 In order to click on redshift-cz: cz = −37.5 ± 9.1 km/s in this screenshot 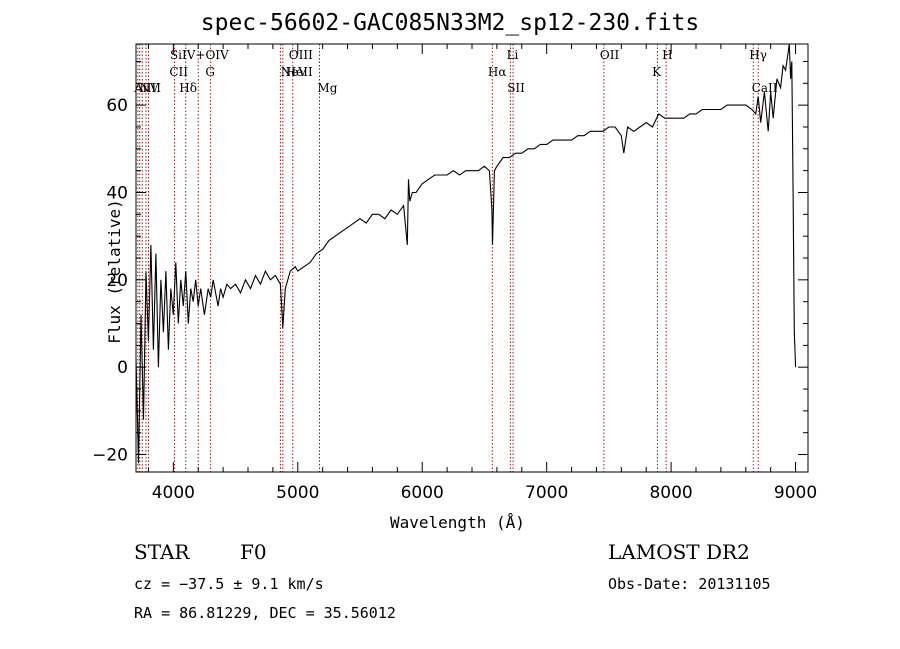, I will do `click(229, 584)`.